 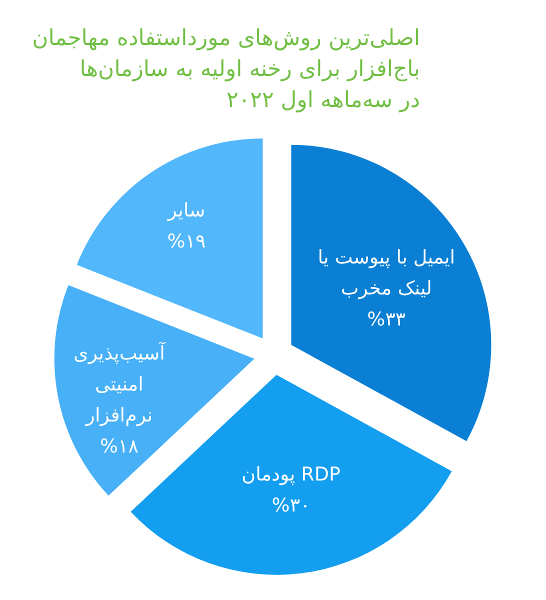 What do you see at coordinates (291, 505) in the screenshot?
I see `data-label: %۳۰` at bounding box center [291, 505].